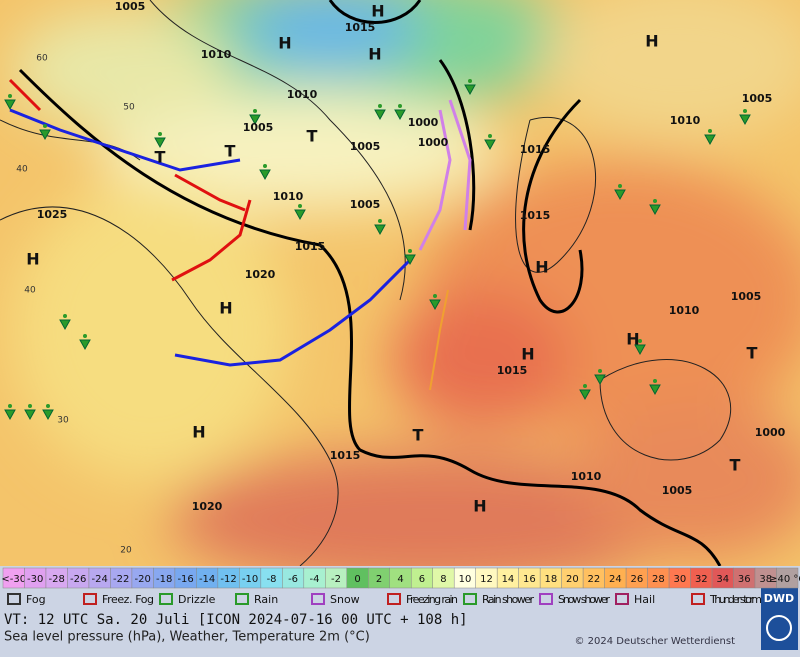 This screenshot has width=800, height=657. What do you see at coordinates (336, 579) in the screenshot?
I see `colorbar-label: -2` at bounding box center [336, 579].